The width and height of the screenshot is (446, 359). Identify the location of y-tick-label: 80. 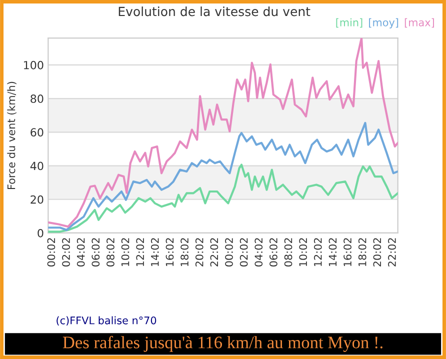
(37, 98).